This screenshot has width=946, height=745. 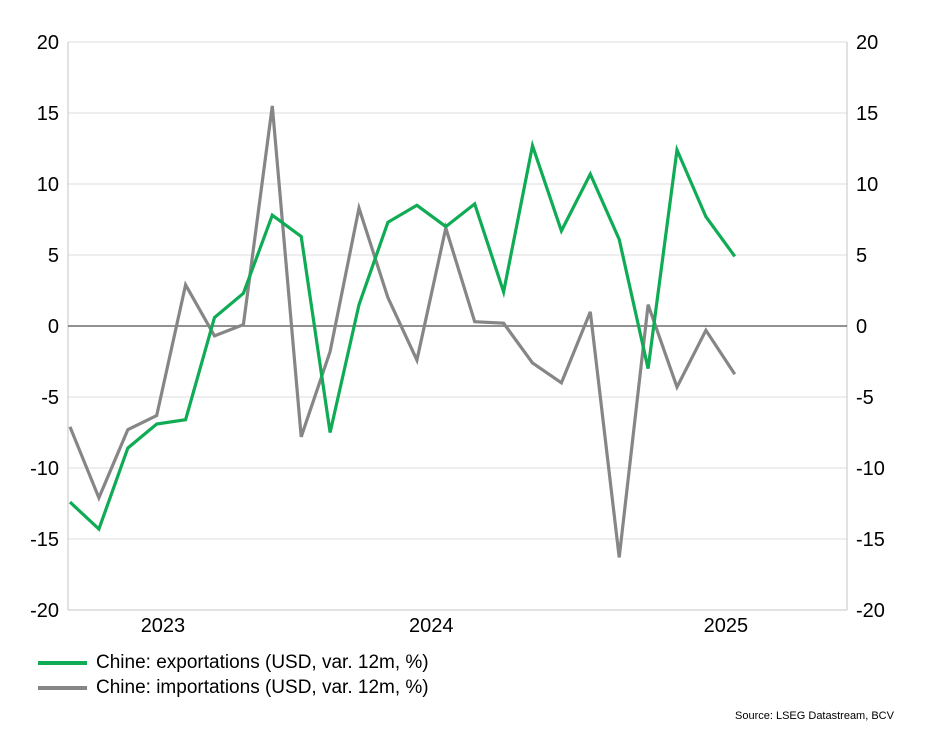 I want to click on y-tick-label-left: 10, so click(x=48, y=185).